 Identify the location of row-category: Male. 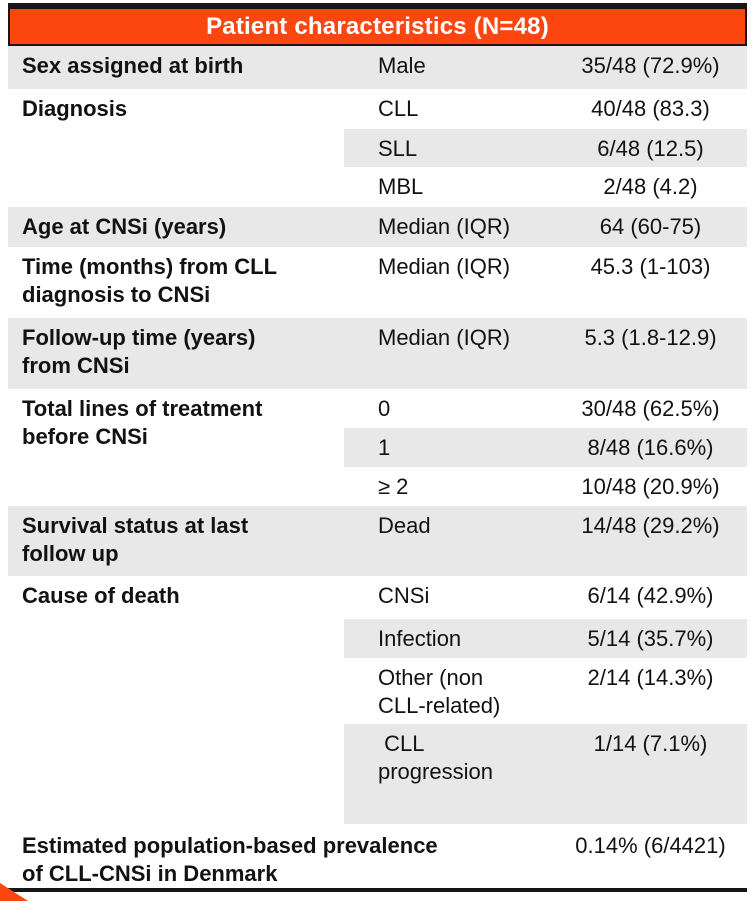
(450, 67).